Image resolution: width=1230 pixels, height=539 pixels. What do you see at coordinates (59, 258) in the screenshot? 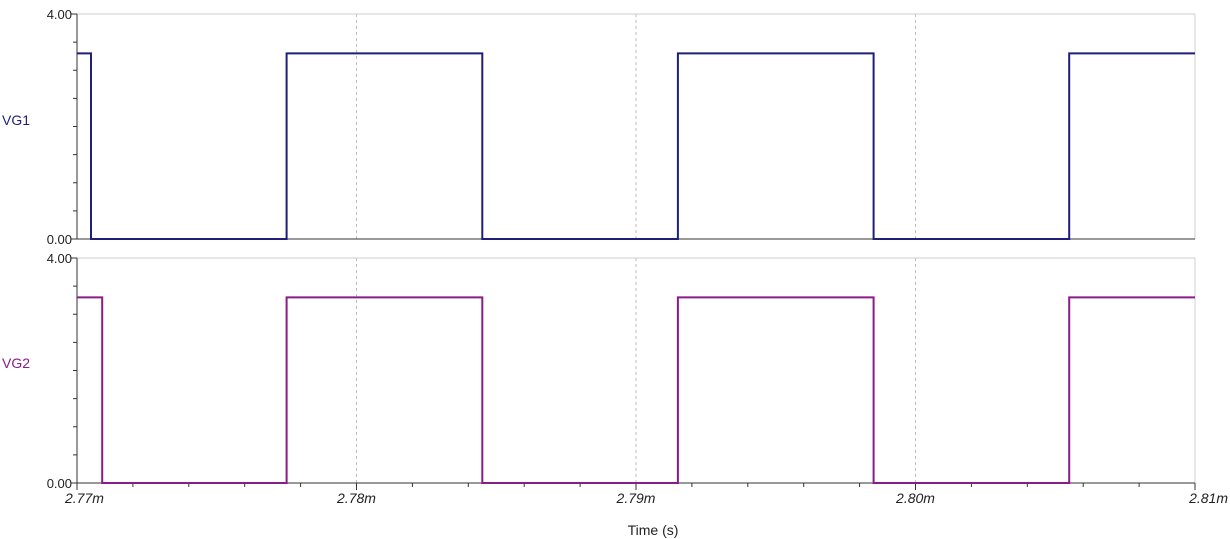
I see `y-tick-label-max-vg2: 4.00` at bounding box center [59, 258].